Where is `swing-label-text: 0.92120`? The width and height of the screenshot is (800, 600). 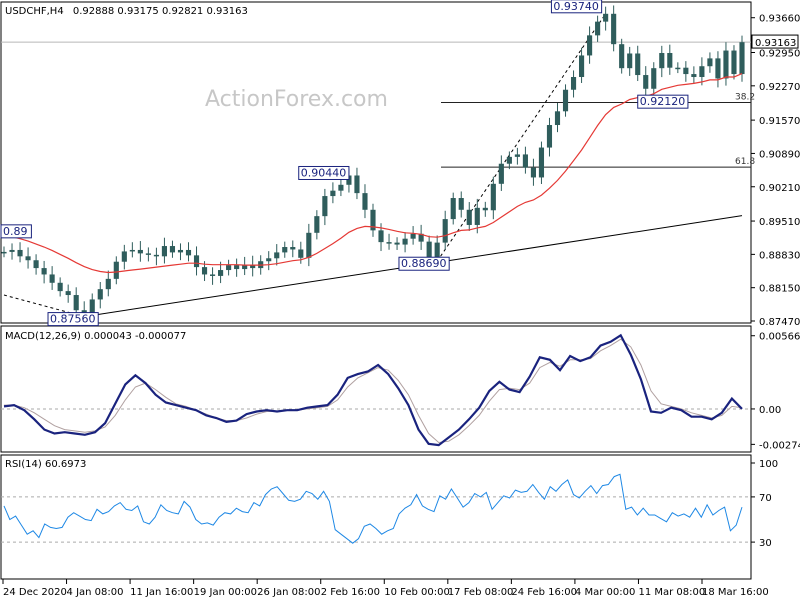 swing-label-text: 0.92120 is located at coordinates (663, 101).